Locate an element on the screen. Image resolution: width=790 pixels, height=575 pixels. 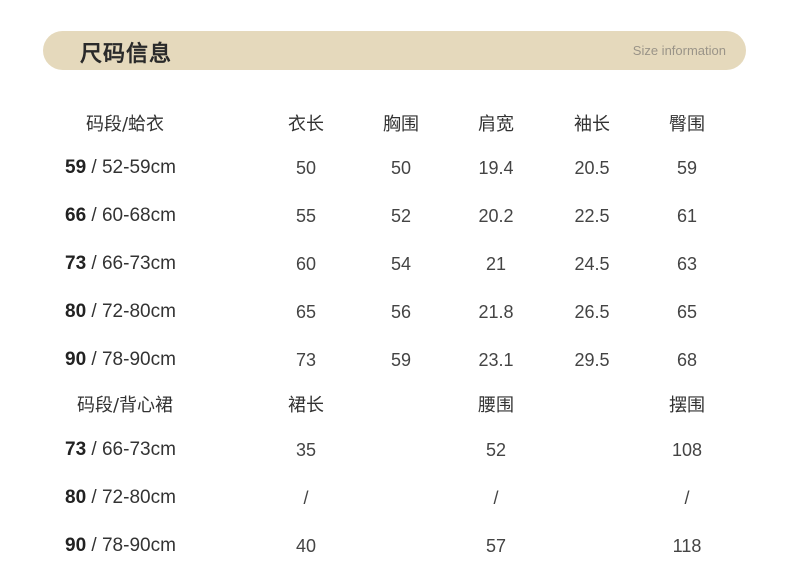
table-cell: 40 is located at coordinates (306, 546).